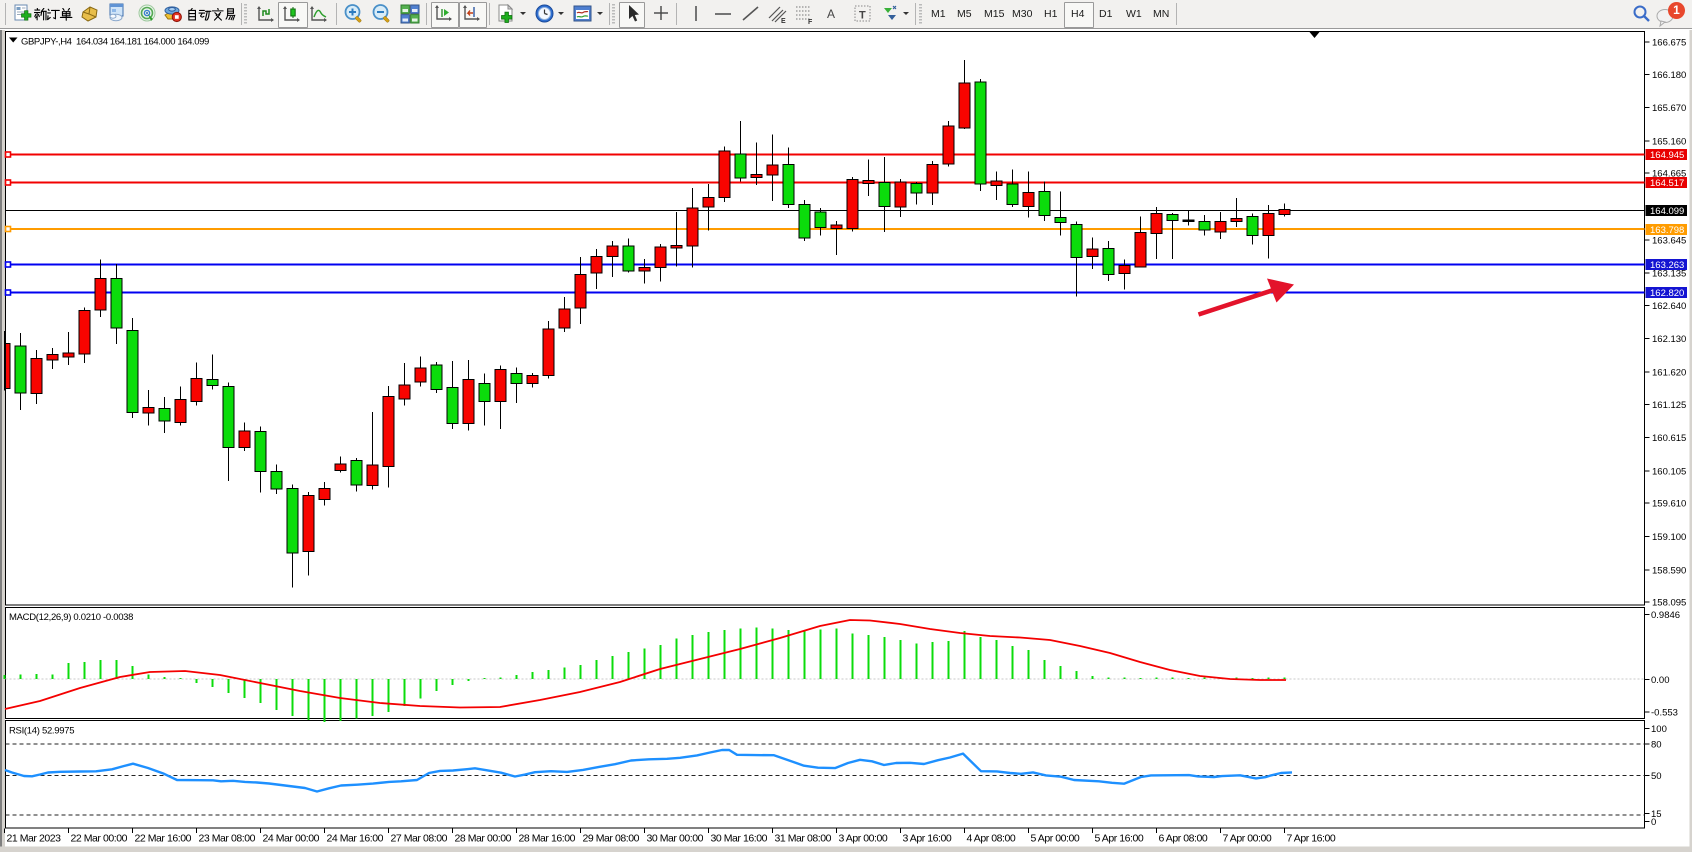 This screenshot has height=852, width=1692. I want to click on svg-text: 80, so click(1656, 745).